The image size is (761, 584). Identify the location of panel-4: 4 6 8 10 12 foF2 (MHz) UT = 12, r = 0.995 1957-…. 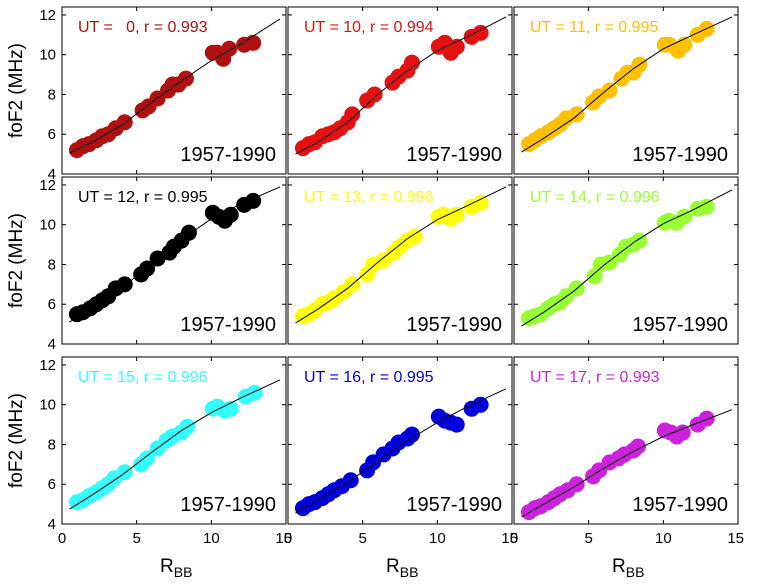
(146, 264).